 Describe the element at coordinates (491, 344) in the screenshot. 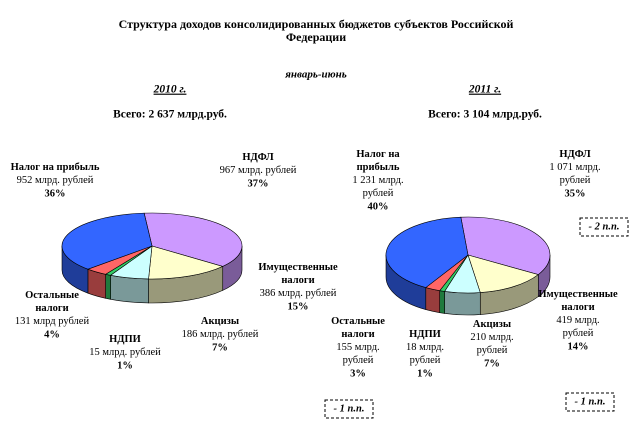

I see `amount-label: 210 млрд. рублей` at that location.